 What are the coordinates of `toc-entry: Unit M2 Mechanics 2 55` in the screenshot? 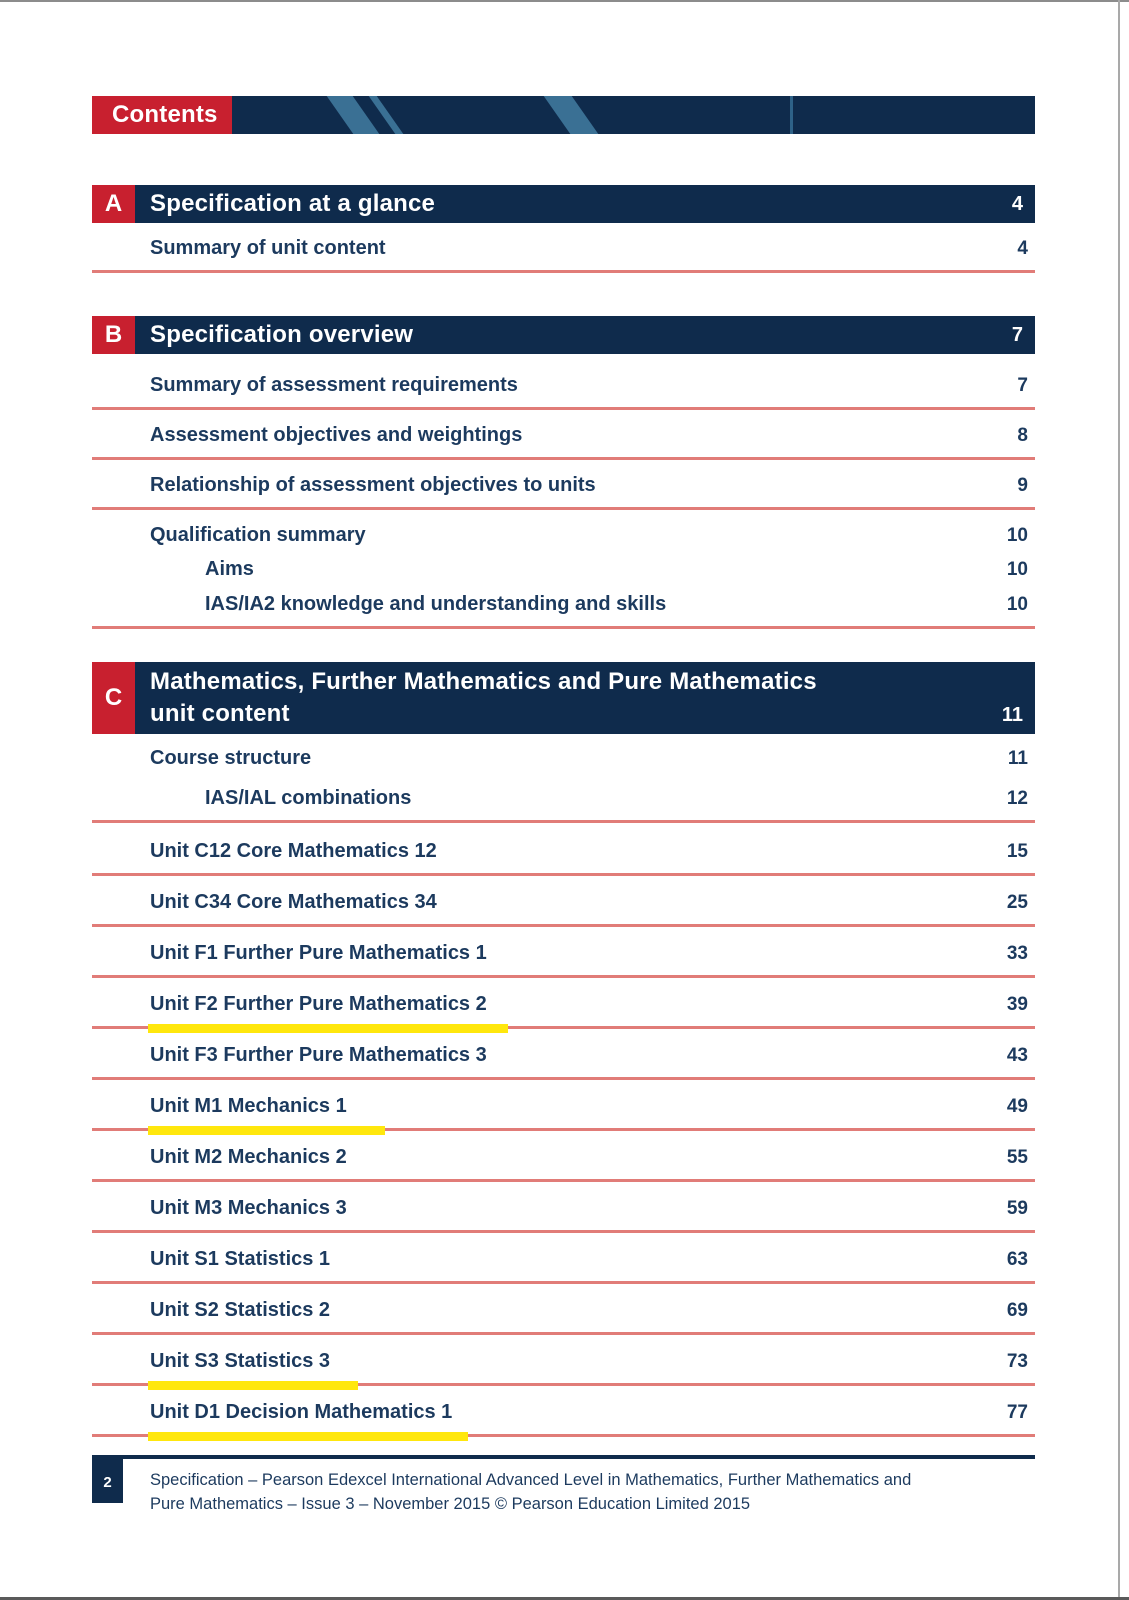 It's located at (563, 1164).